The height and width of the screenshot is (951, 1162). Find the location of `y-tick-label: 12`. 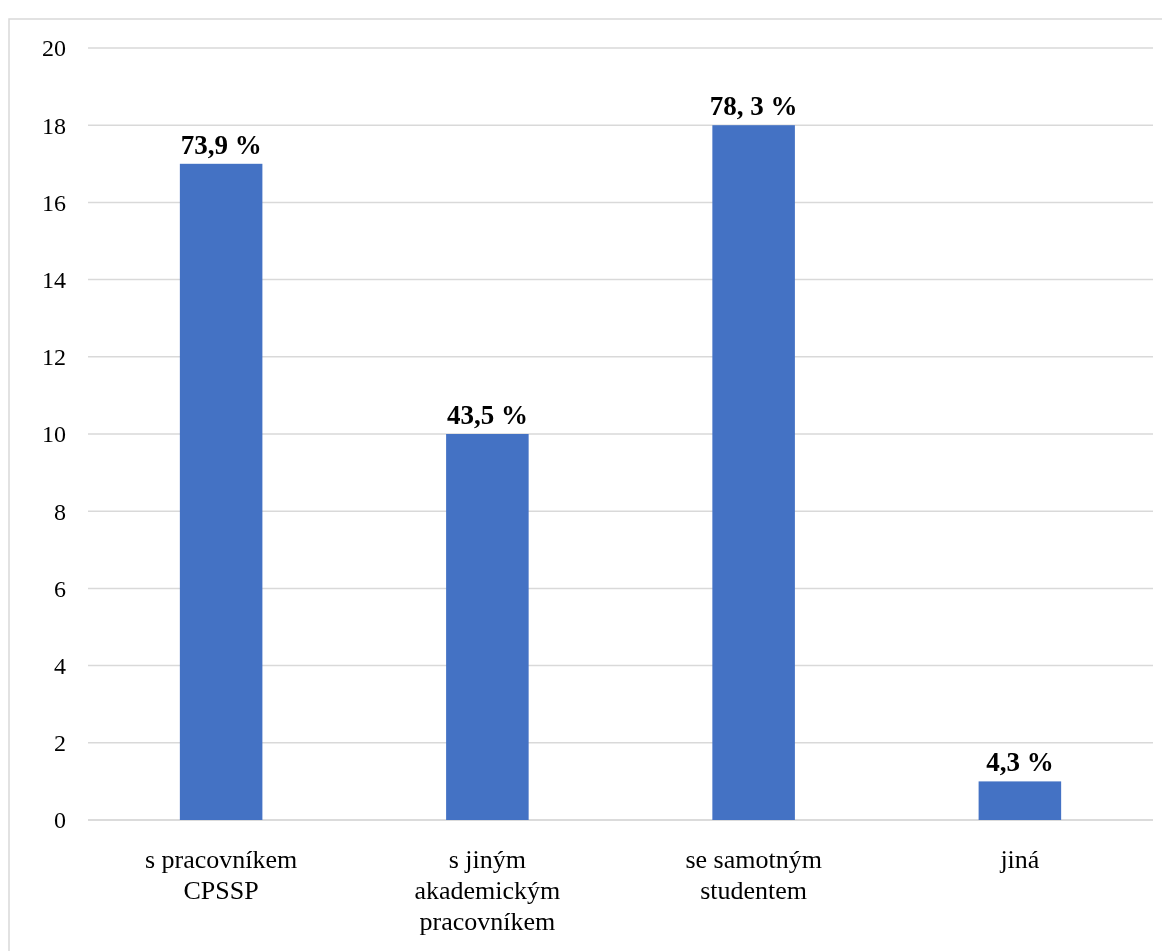

y-tick-label: 12 is located at coordinates (54, 357).